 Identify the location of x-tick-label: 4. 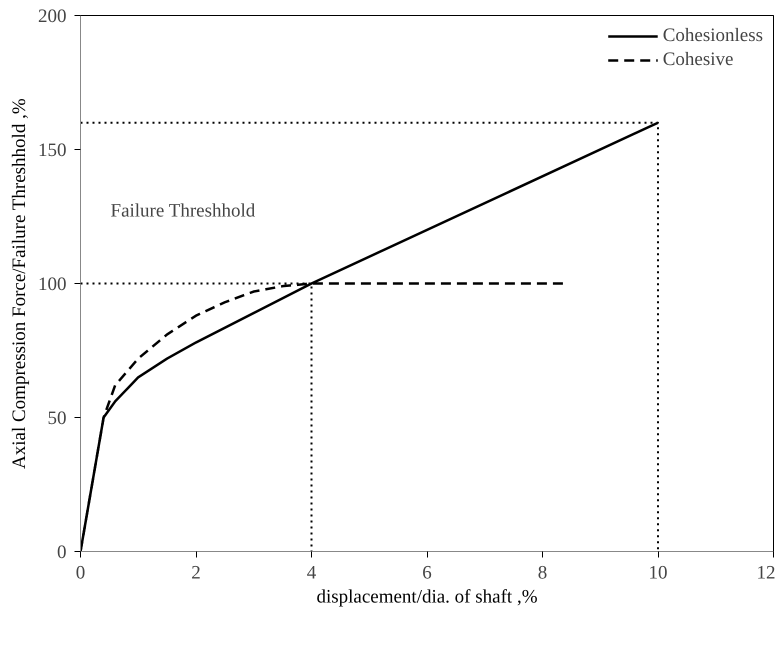
(311, 573).